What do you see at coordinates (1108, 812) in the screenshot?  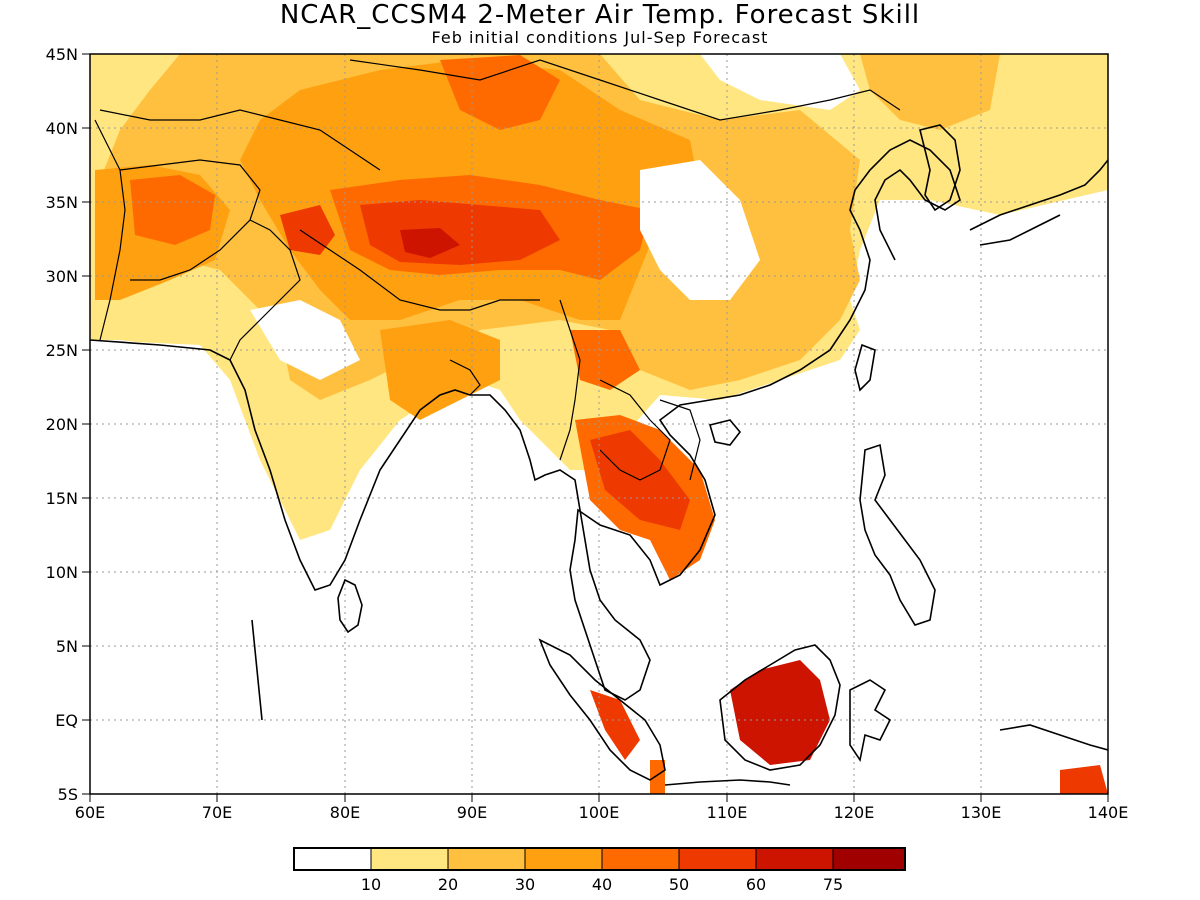 I see `lon-label: 140E` at bounding box center [1108, 812].